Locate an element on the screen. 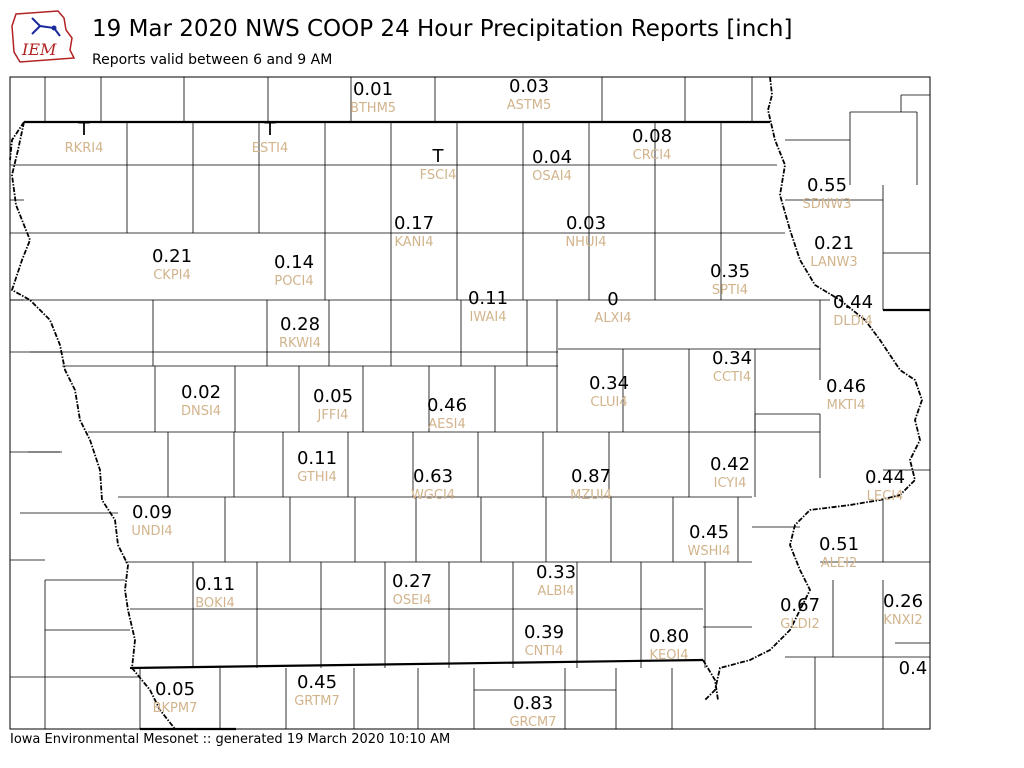 This screenshot has height=768, width=1024. iowa-south-border is located at coordinates (416, 664).